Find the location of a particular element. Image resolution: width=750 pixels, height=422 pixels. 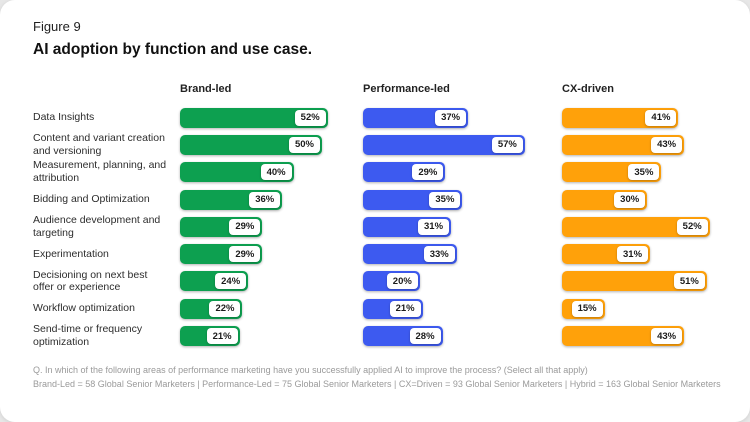

bar-cell: 41% is located at coordinates (644, 117).